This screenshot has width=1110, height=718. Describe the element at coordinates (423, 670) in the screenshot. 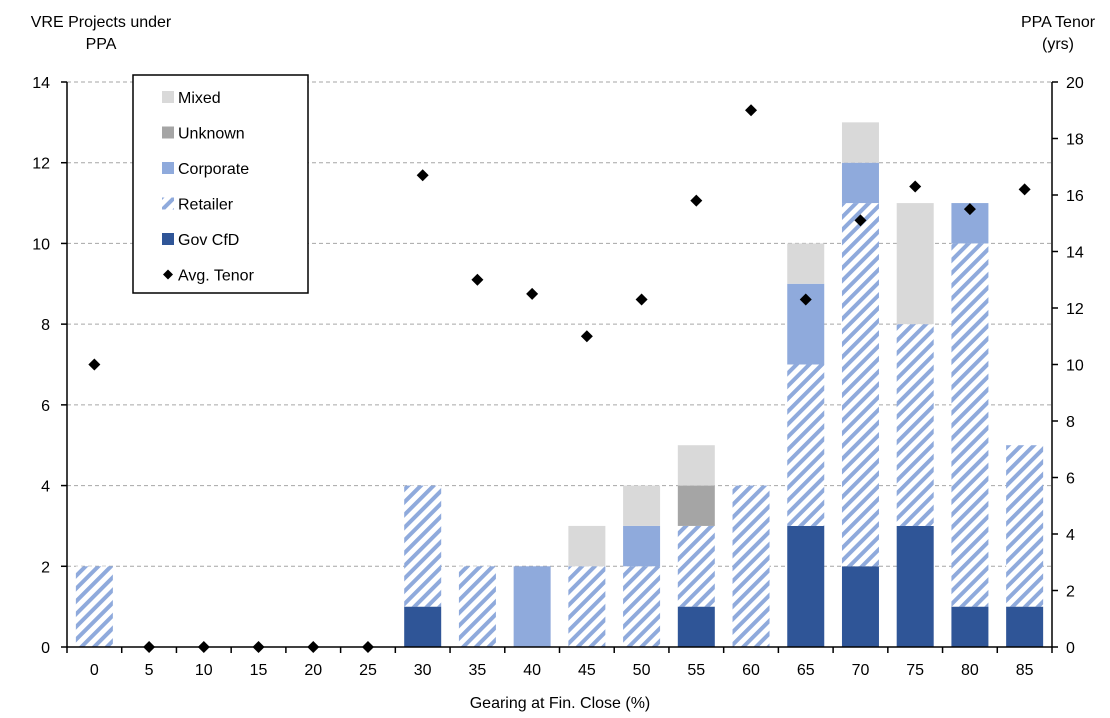

I see `x-tick-label-30: 30` at that location.